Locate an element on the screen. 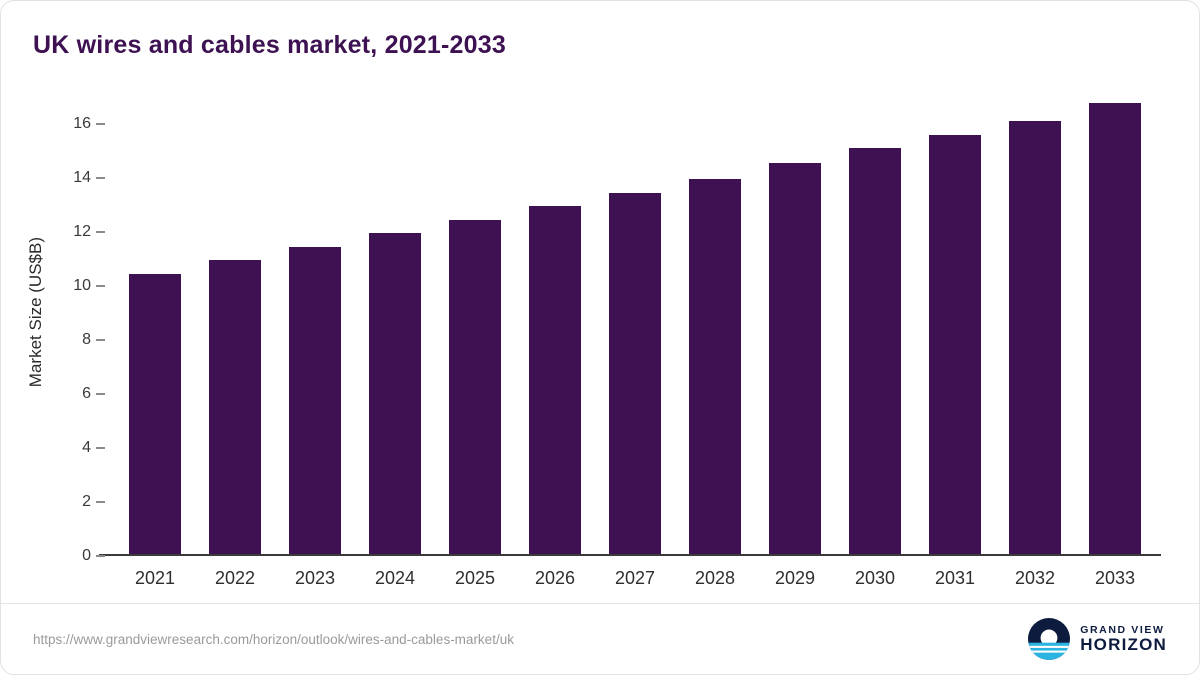  x-label-2032: 2032 is located at coordinates (1035, 578).